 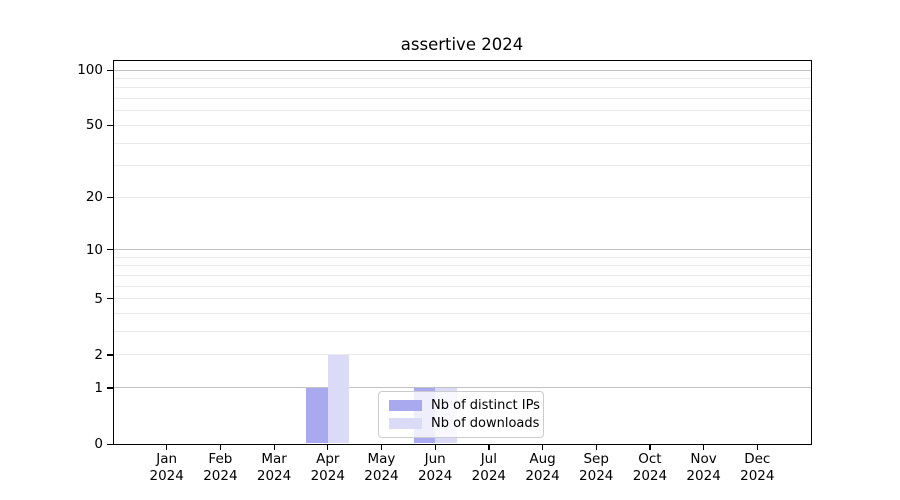 What do you see at coordinates (98, 444) in the screenshot?
I see `y-axis-tick-label: 0` at bounding box center [98, 444].